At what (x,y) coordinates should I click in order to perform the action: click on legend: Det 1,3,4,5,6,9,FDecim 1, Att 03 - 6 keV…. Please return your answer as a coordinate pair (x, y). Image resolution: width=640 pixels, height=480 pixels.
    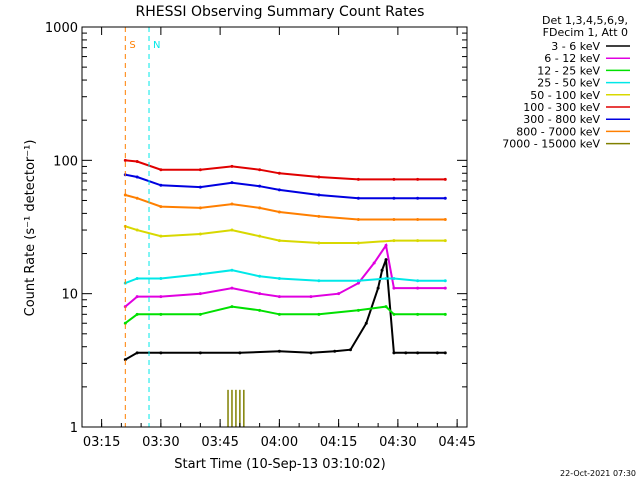
    Looking at the image, I should click on (566, 82).